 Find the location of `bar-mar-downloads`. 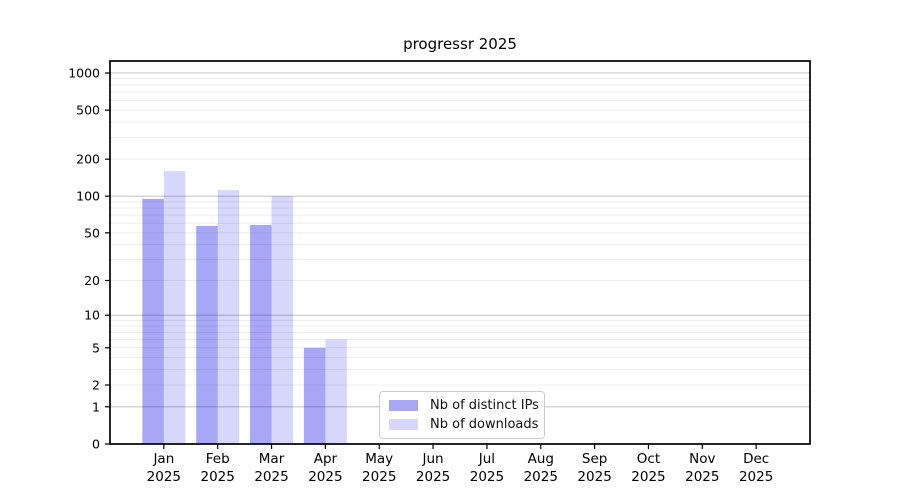

bar-mar-downloads is located at coordinates (282, 320).